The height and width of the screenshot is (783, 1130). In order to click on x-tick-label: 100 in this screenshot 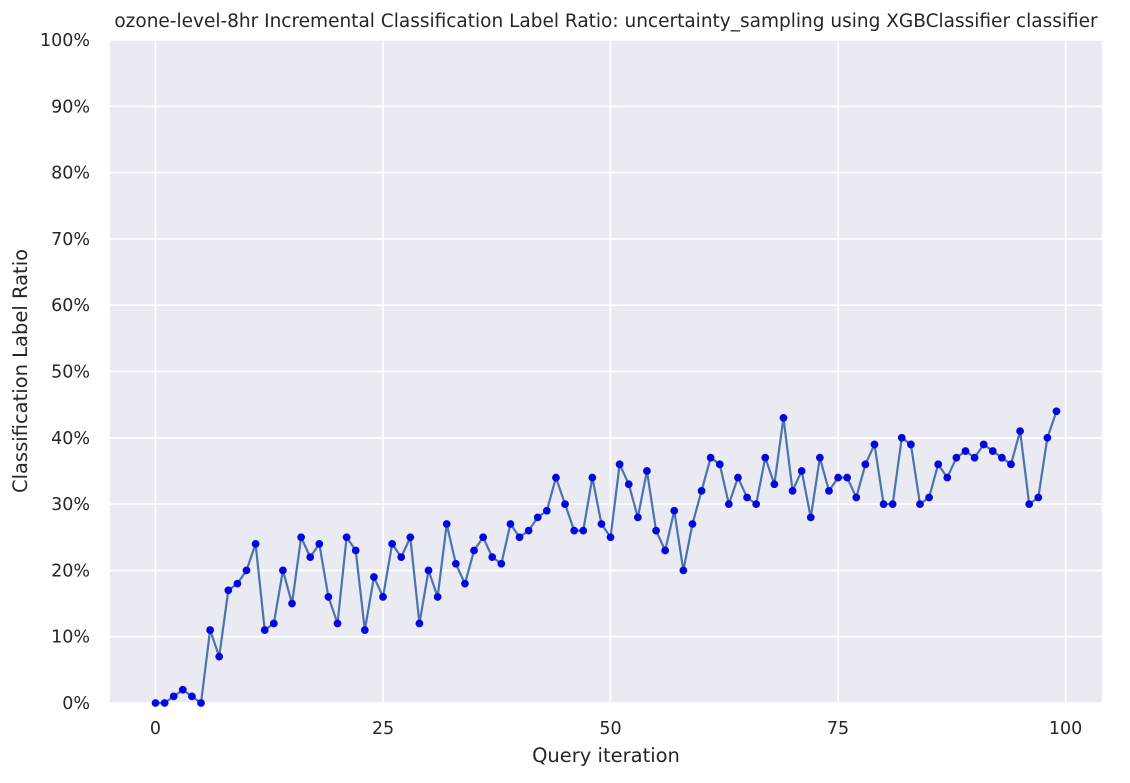, I will do `click(1065, 729)`.